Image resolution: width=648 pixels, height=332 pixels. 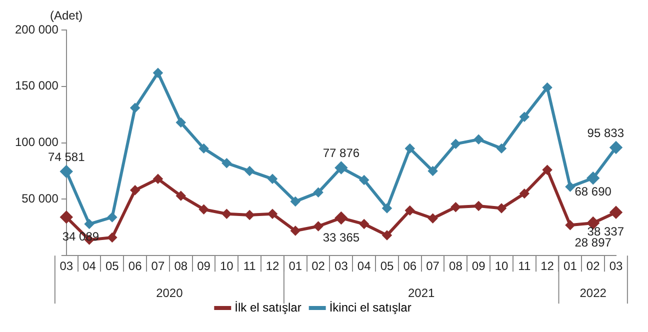 What do you see at coordinates (593, 293) in the screenshot?
I see `text: 2022` at bounding box center [593, 293].